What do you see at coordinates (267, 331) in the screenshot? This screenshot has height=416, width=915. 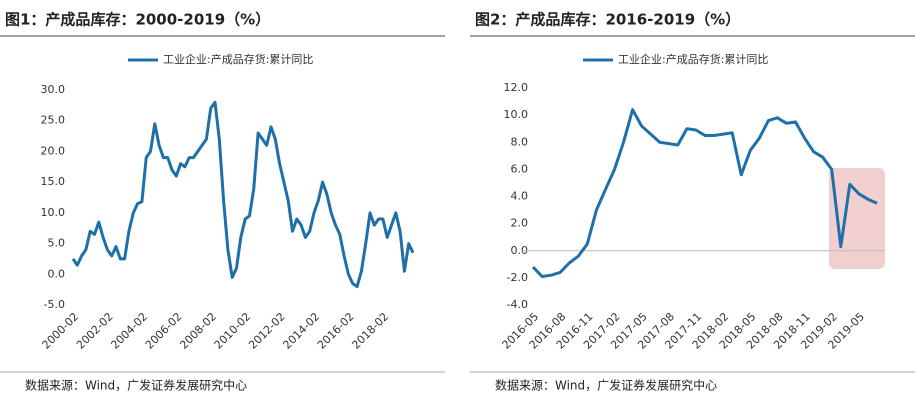 I see `x-tick-label: 2012-02` at bounding box center [267, 331].